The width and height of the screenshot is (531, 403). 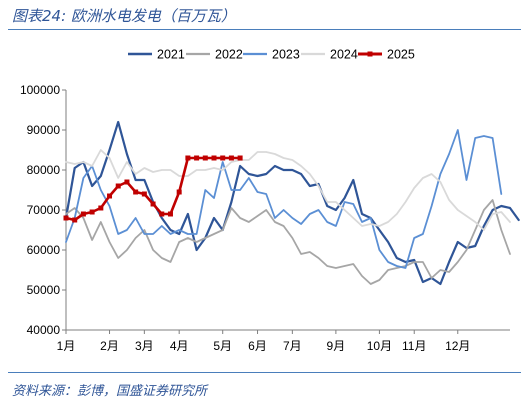 I want to click on y-tick-label: 90000, so click(x=44, y=130).